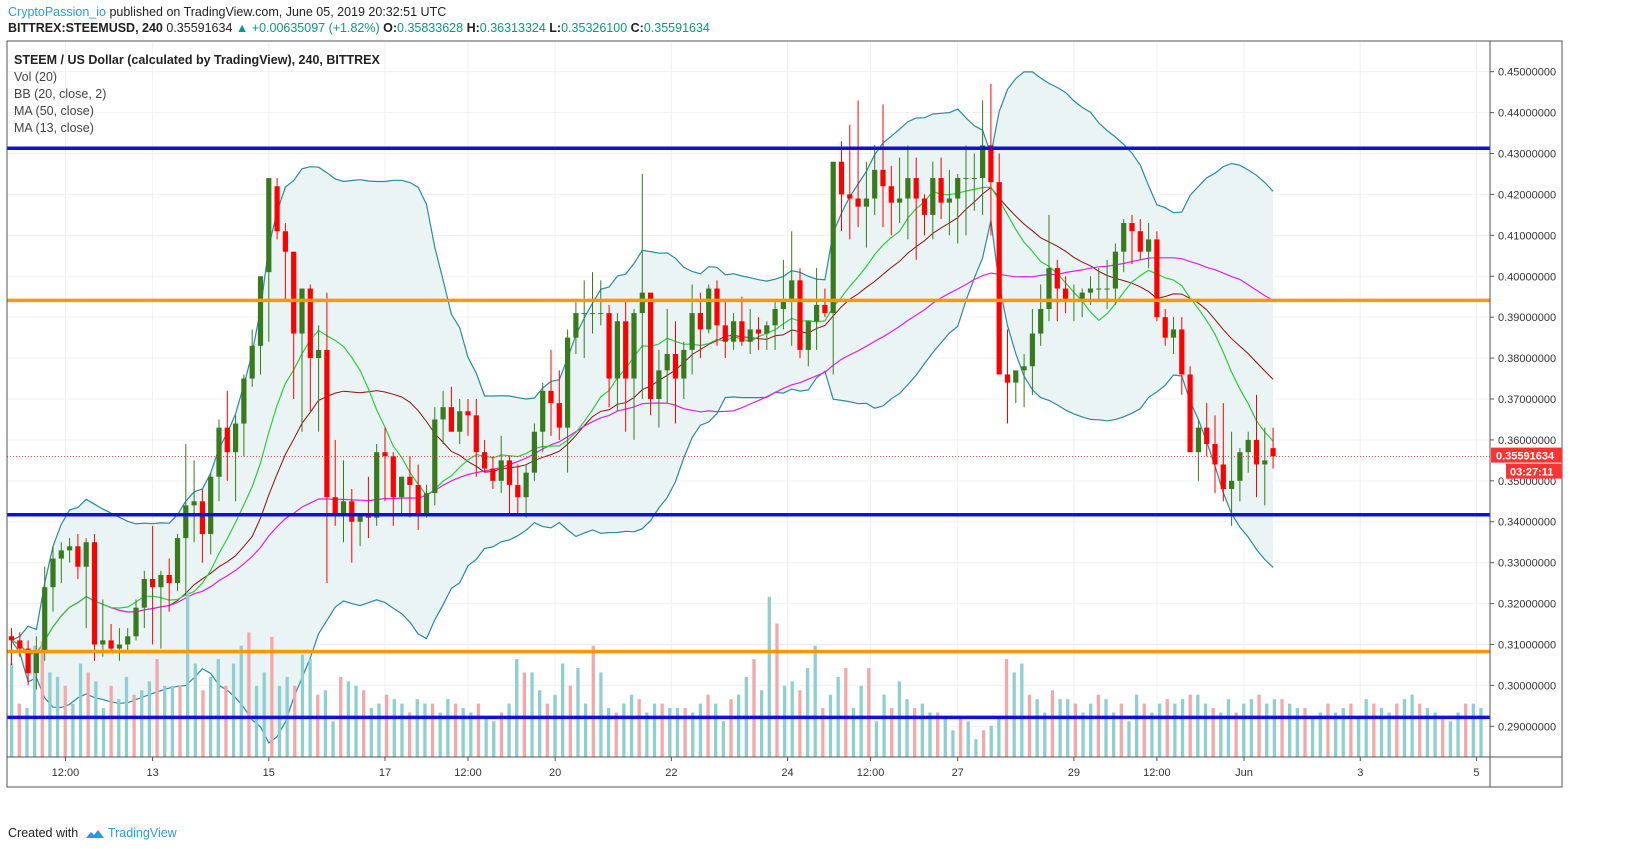  I want to click on time-tick-label: 3, so click(1360, 773).